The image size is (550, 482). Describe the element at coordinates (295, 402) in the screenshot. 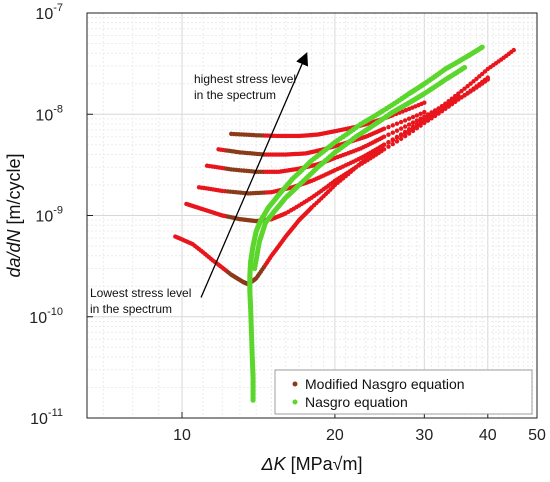

I see `legend-marker-nasgro` at that location.